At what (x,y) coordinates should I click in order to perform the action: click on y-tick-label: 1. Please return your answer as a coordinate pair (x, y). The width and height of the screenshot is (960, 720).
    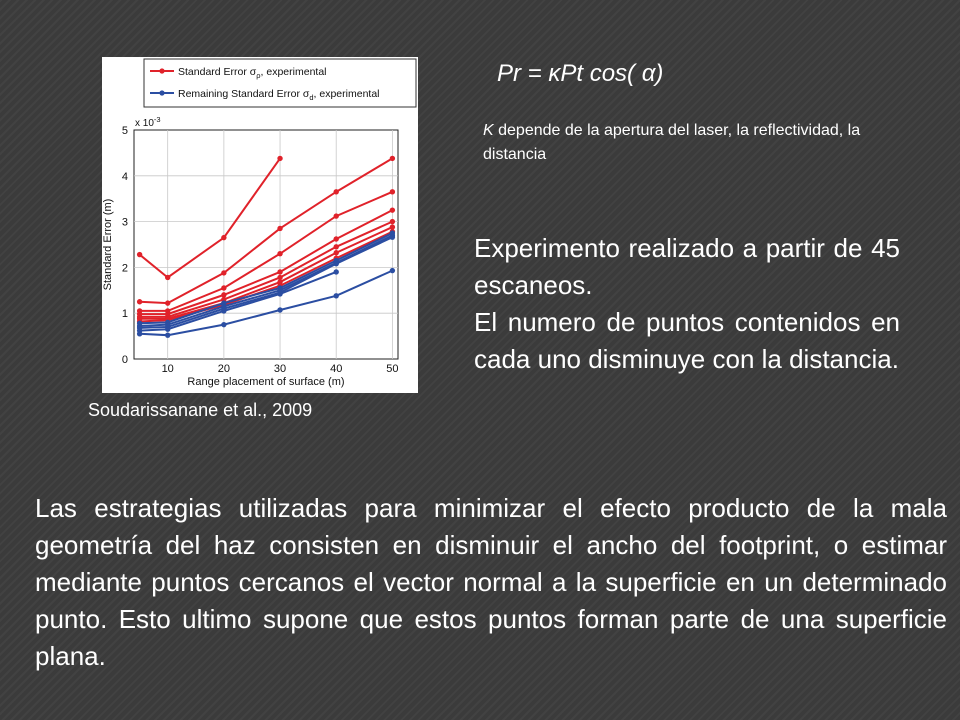
    Looking at the image, I should click on (125, 314).